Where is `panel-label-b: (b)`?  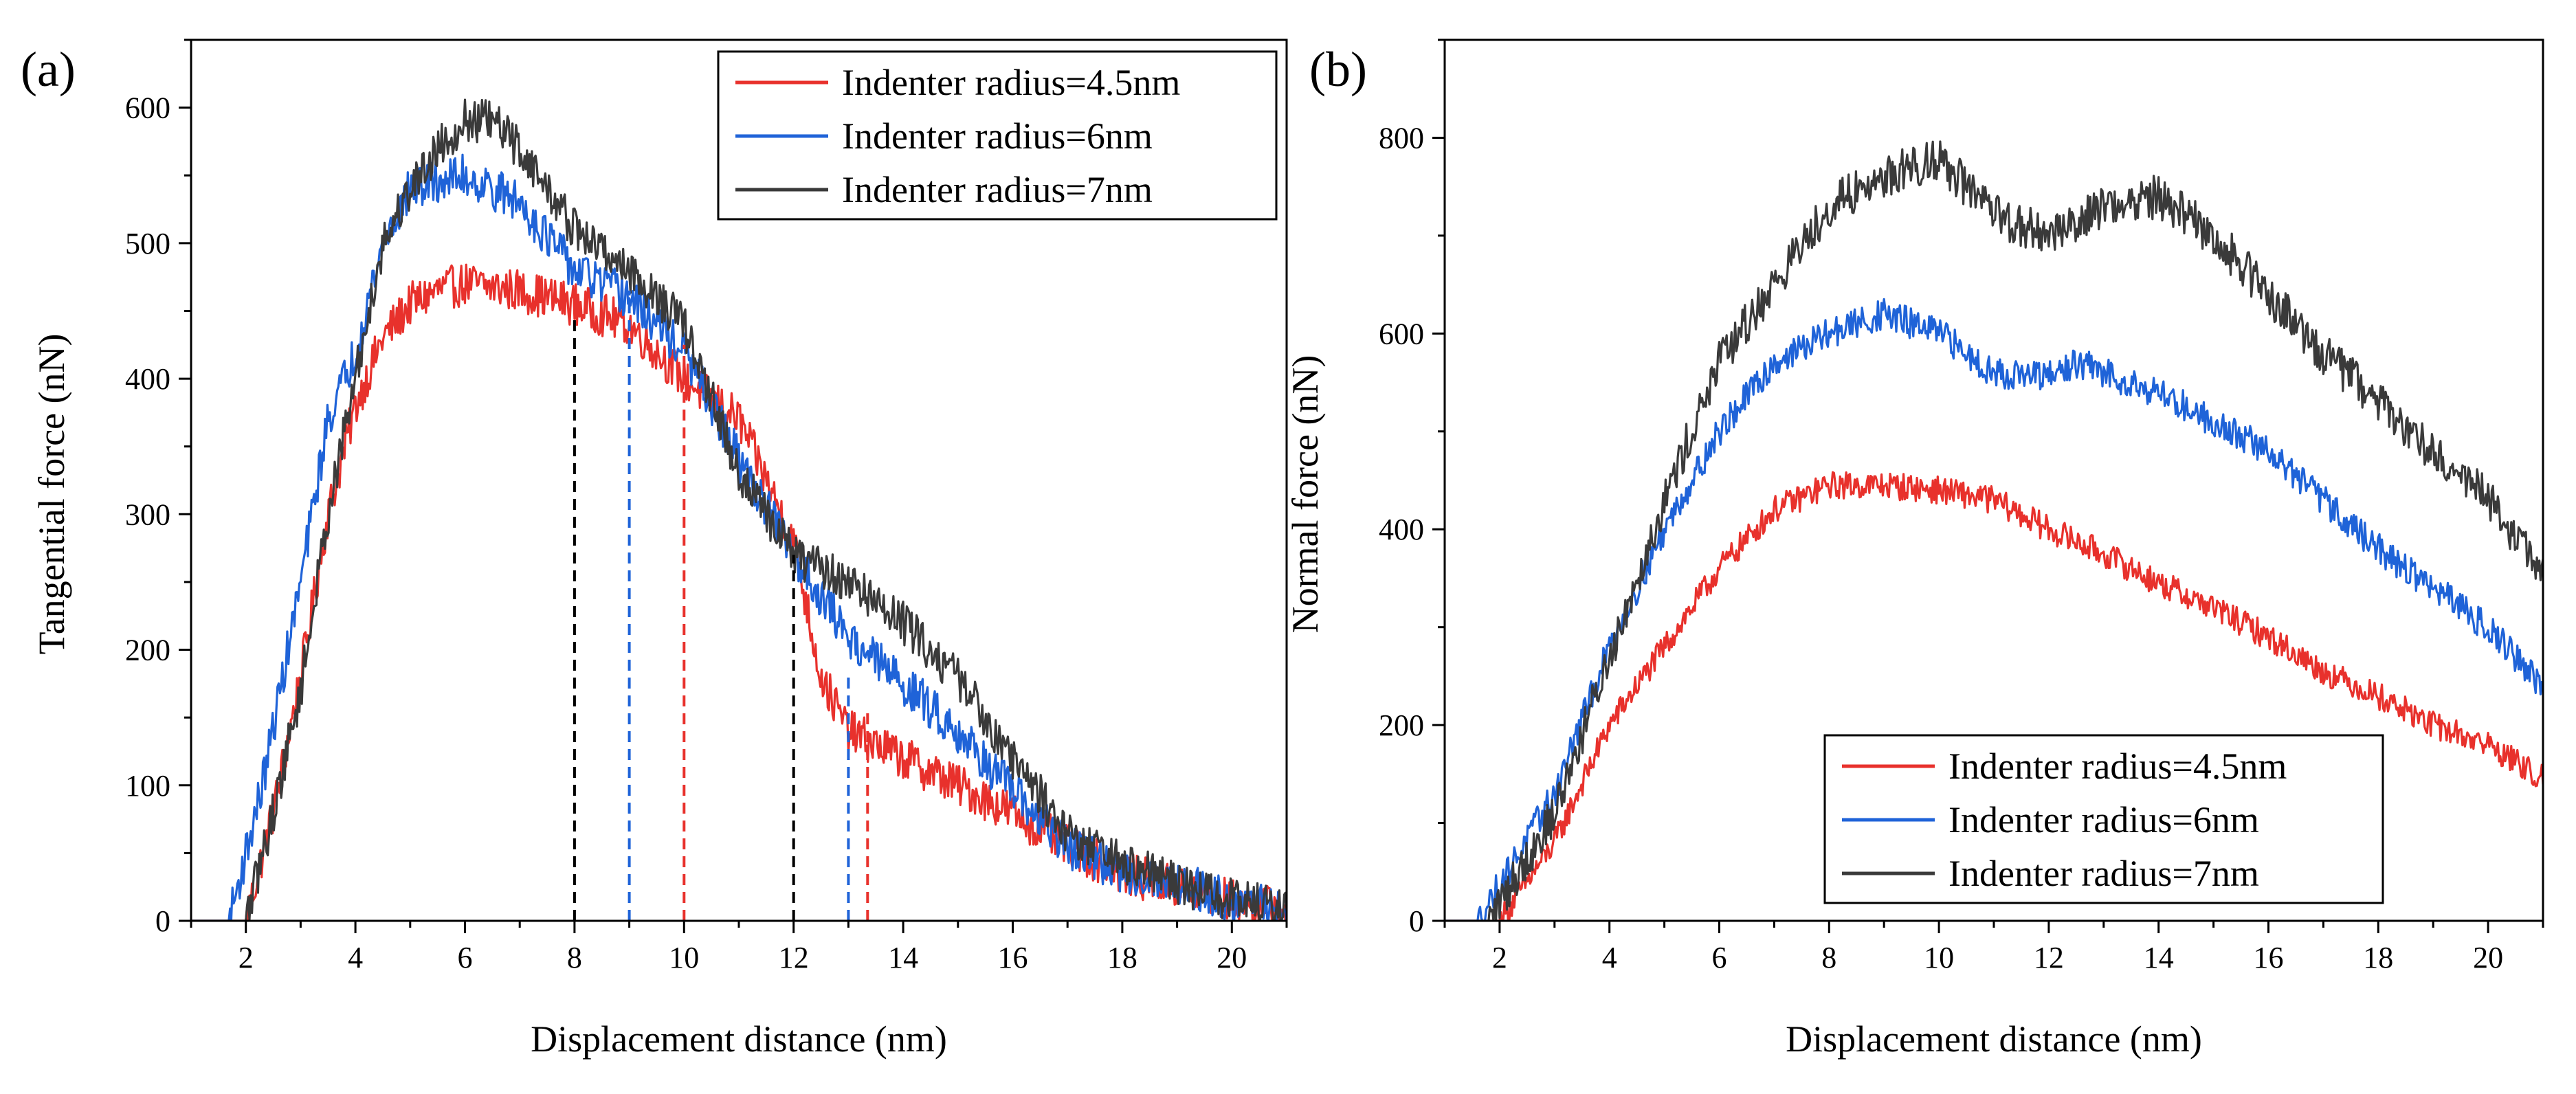 panel-label-b: (b) is located at coordinates (1338, 69).